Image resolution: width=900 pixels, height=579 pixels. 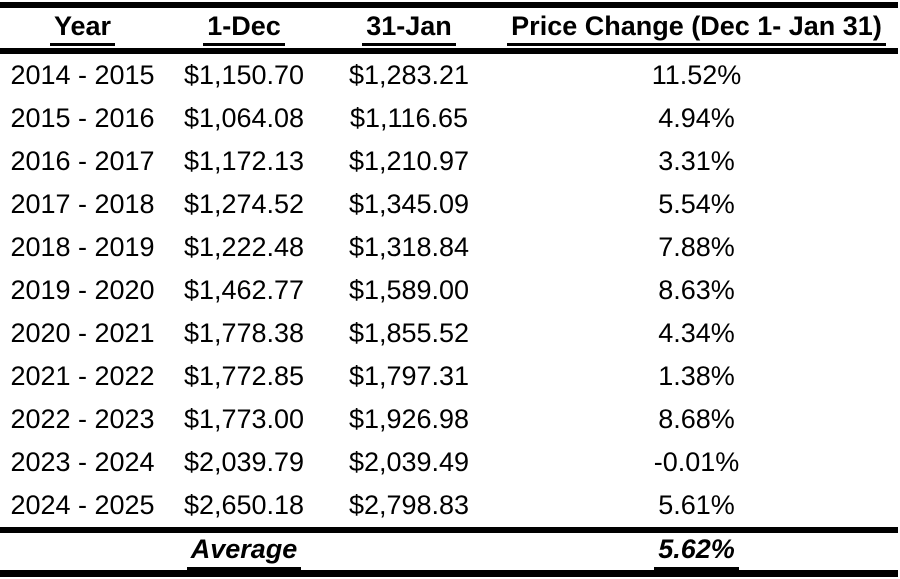 What do you see at coordinates (244, 161) in the screenshot?
I see `dec1-cell: $1,172.13` at bounding box center [244, 161].